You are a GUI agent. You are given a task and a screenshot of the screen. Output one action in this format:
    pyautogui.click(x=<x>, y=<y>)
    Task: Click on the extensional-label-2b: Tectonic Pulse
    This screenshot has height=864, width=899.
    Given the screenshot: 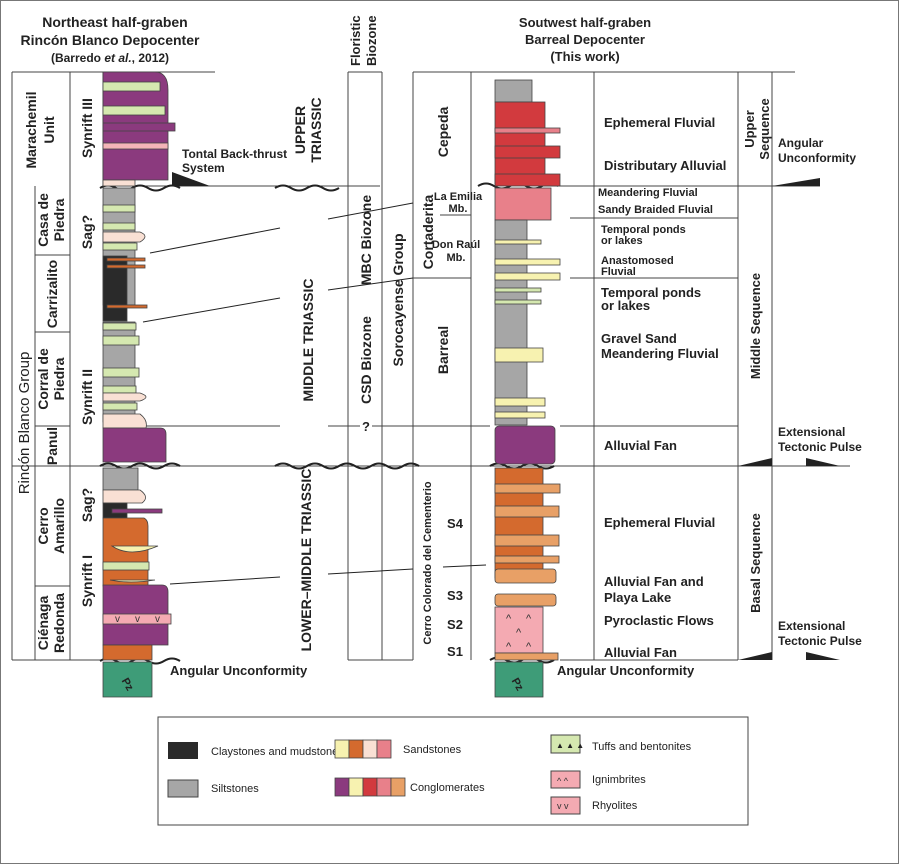 What is the action you would take?
    pyautogui.click(x=820, y=641)
    